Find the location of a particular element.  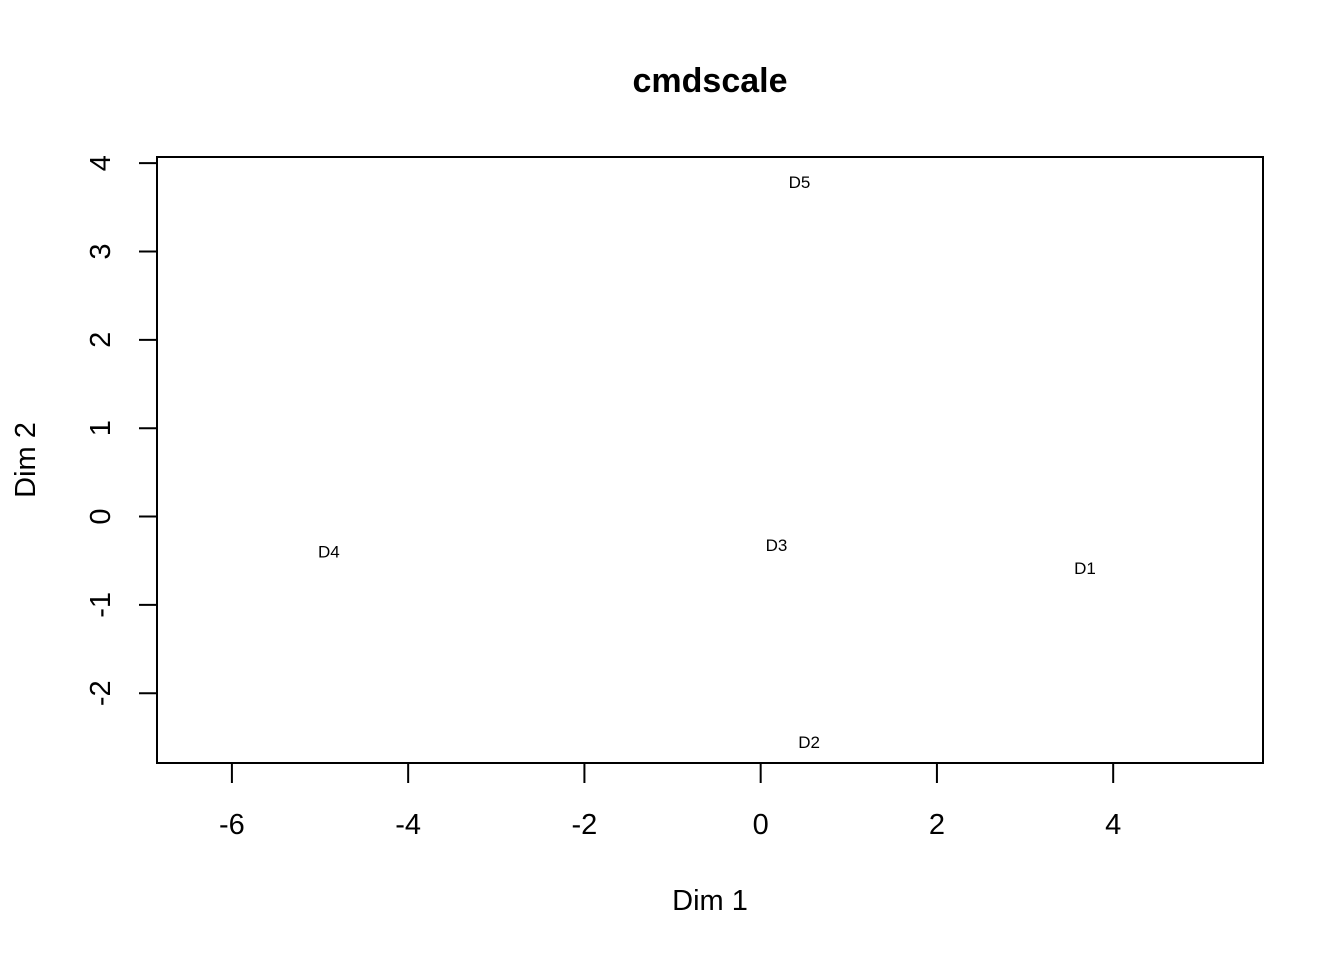

chart-title: cmdscale is located at coordinates (710, 81).